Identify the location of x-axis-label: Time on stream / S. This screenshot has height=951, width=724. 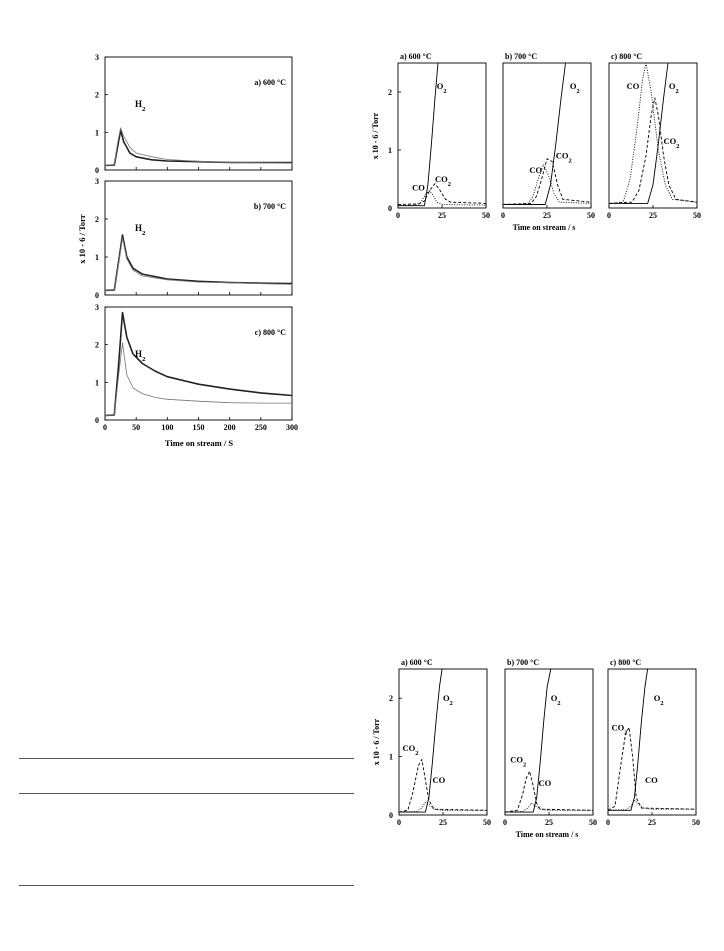
(199, 443).